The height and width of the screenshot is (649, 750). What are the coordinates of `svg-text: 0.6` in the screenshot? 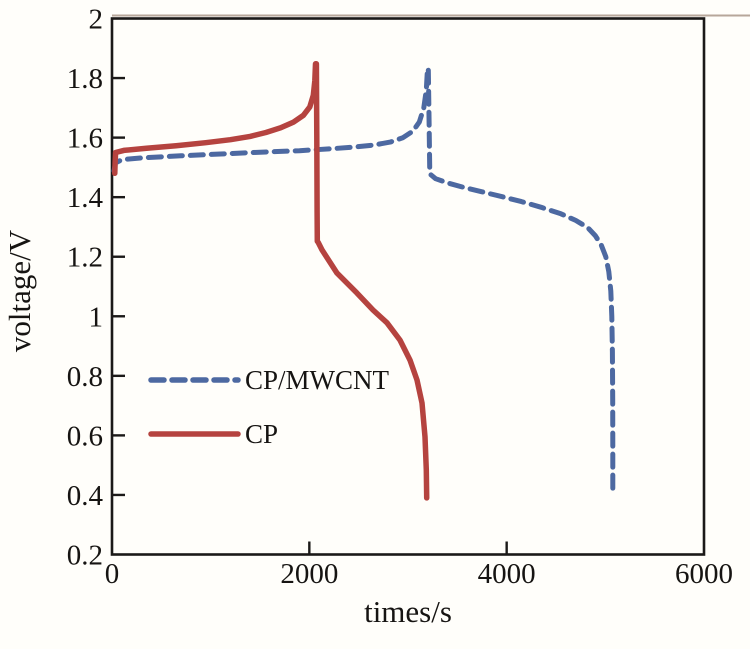 It's located at (85, 436).